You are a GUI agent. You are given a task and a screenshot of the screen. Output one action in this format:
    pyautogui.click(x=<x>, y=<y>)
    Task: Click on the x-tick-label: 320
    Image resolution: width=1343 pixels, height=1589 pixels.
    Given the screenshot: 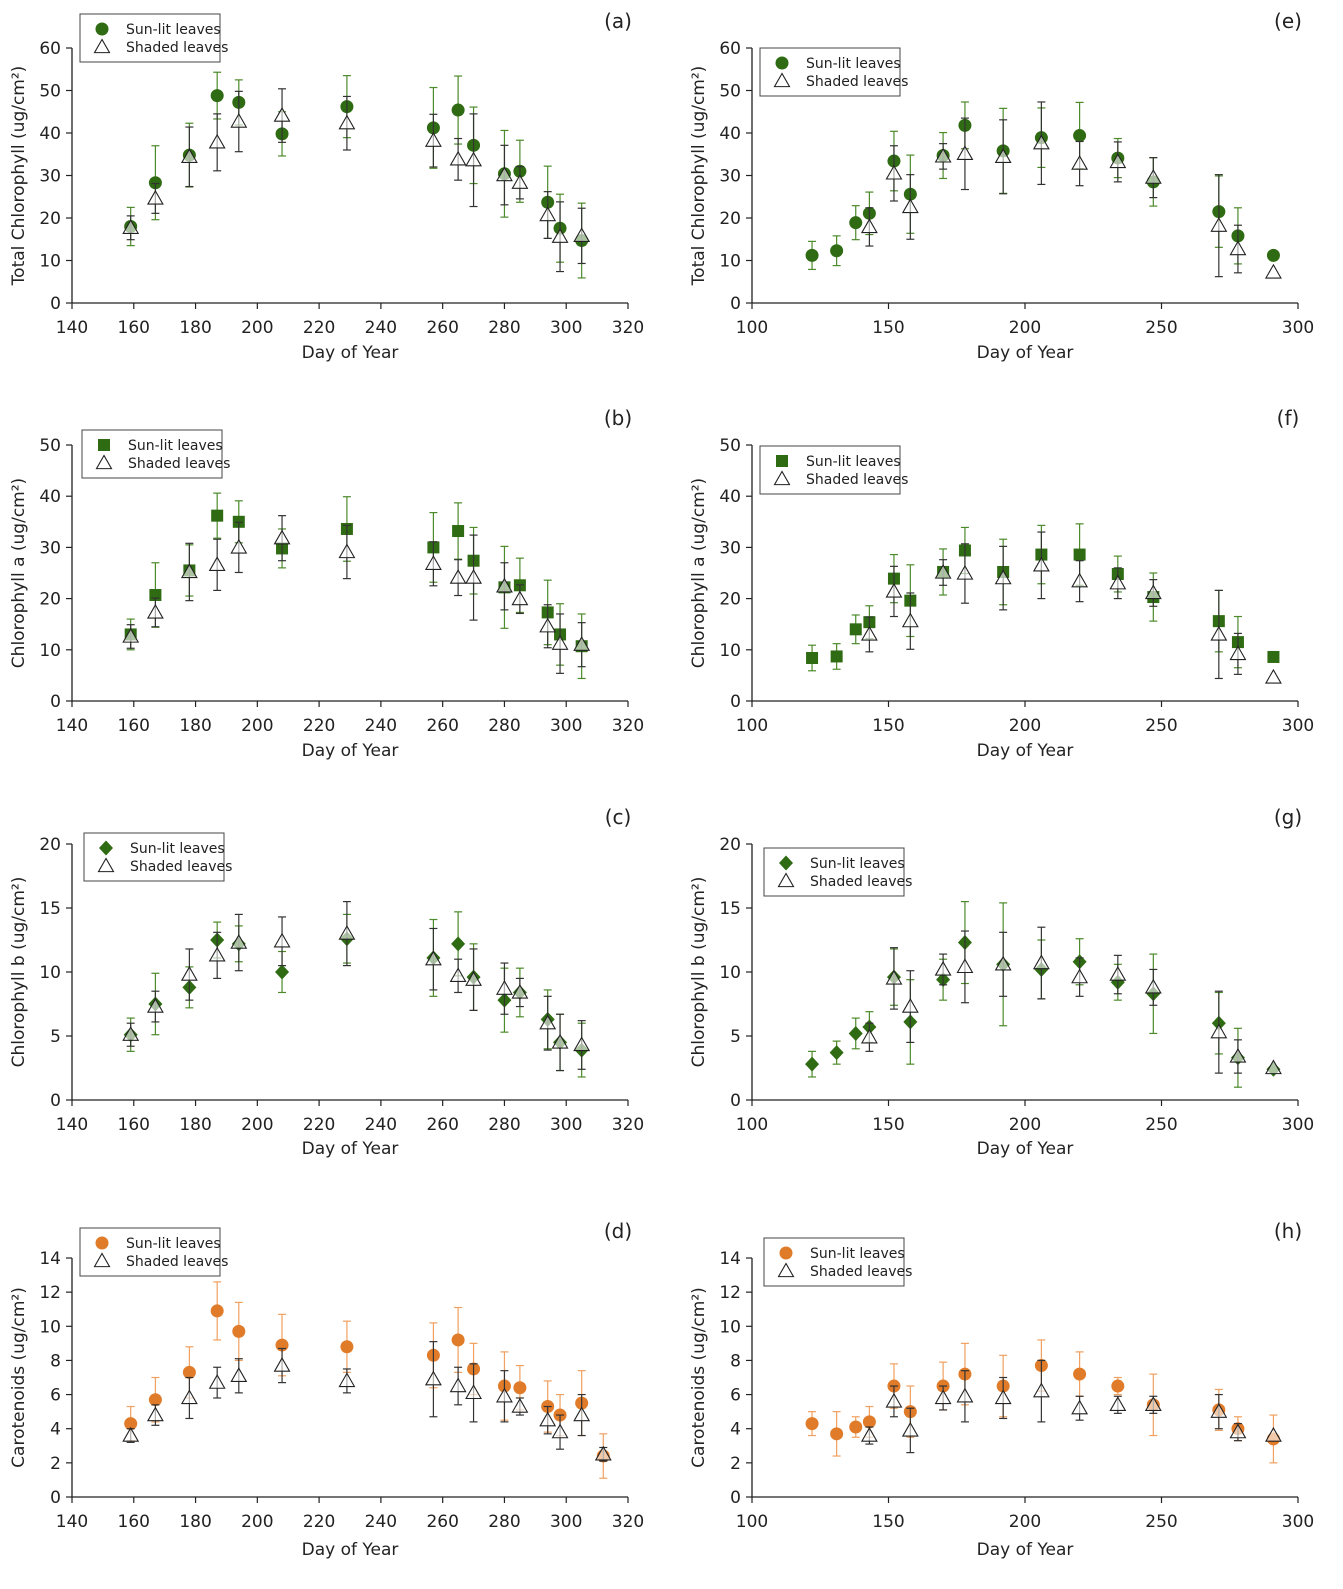 What is the action you would take?
    pyautogui.click(x=628, y=726)
    